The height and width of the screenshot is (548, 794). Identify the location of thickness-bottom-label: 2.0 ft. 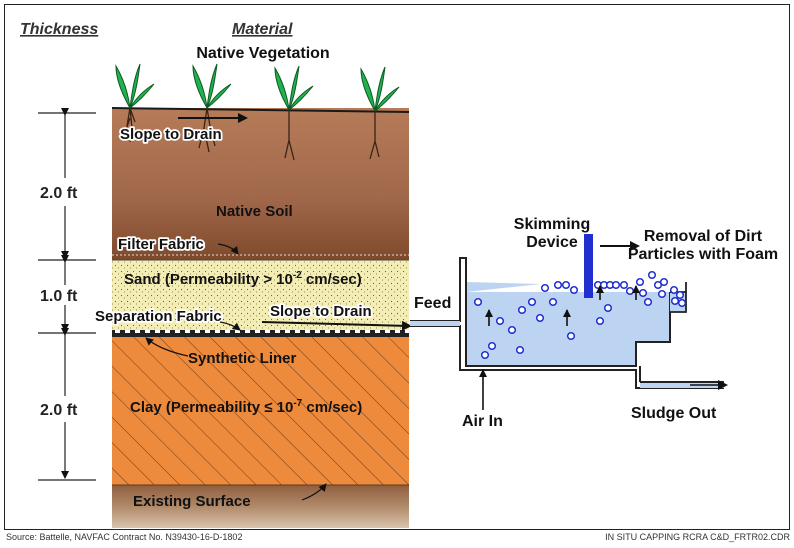
(59, 410).